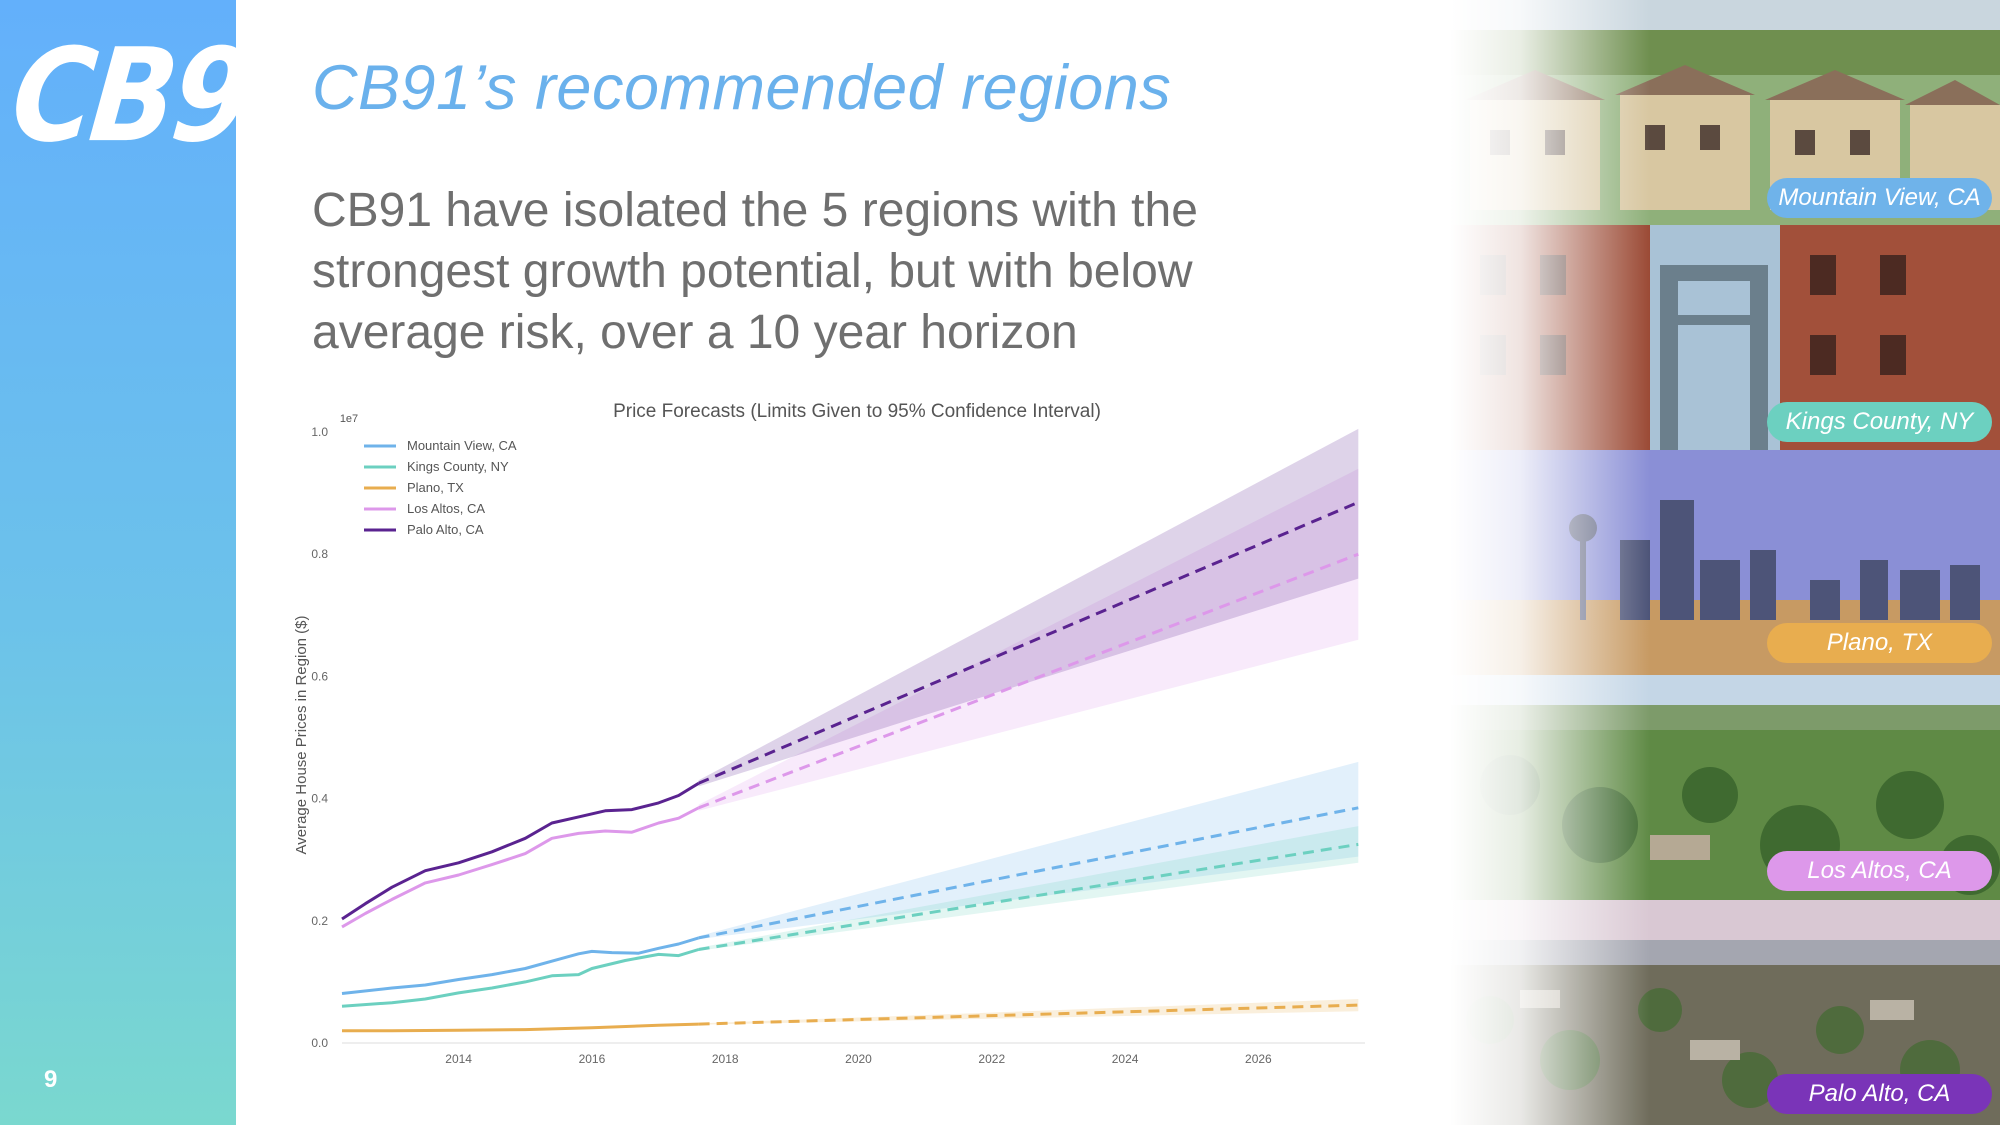 The height and width of the screenshot is (1125, 2000). I want to click on y-tick-label: 0.6, so click(319, 676).